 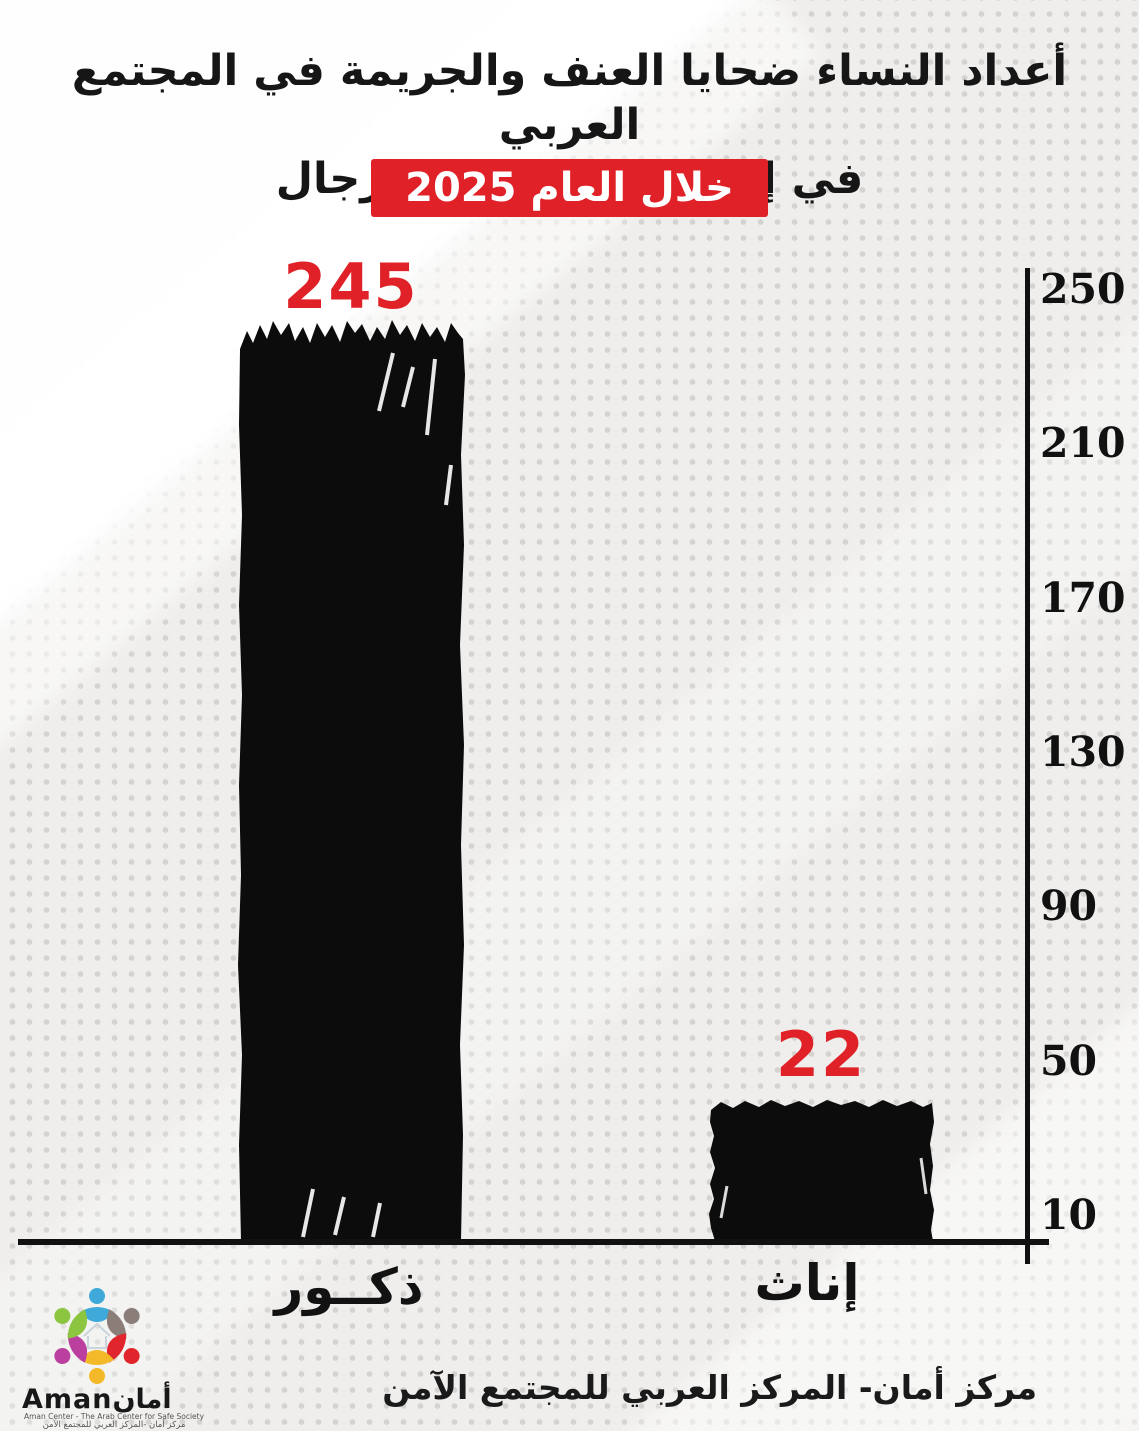 I want to click on bar-males, so click(x=351, y=780).